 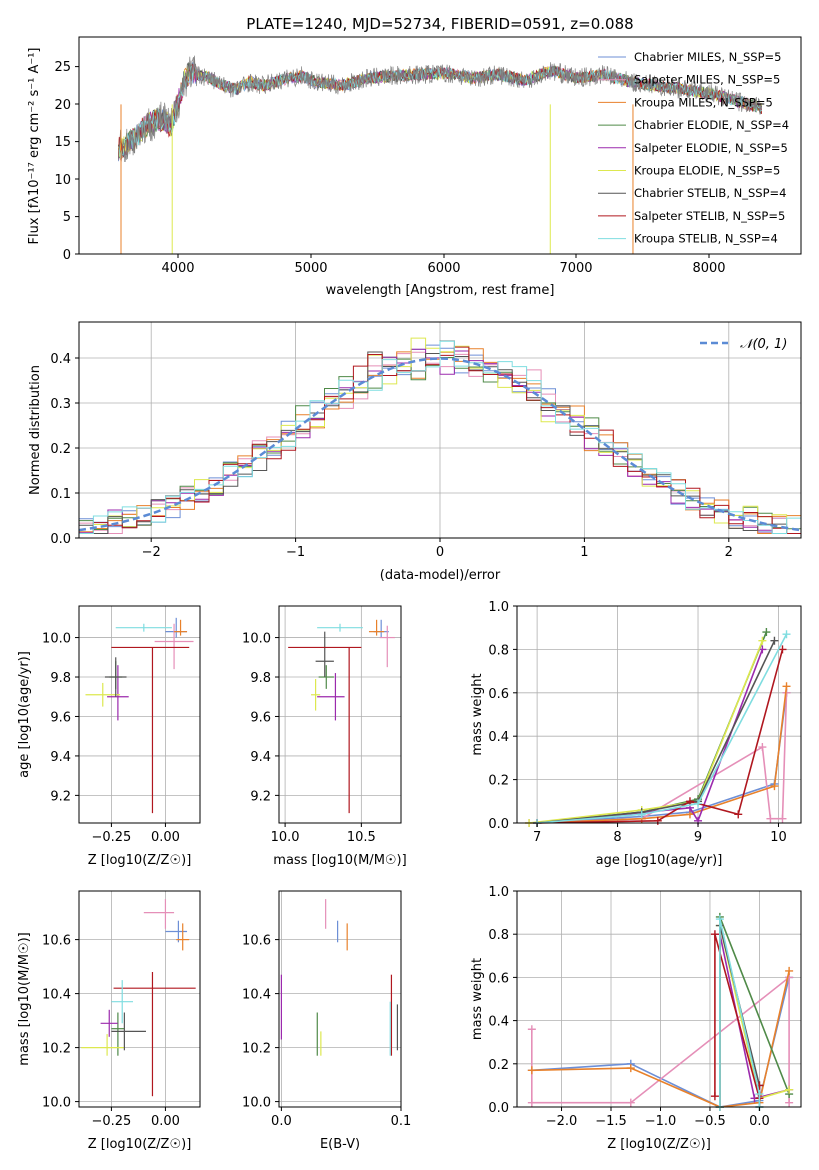 What do you see at coordinates (62, 180) in the screenshot?
I see `spectrum-y-tick-label: 10` at bounding box center [62, 180].